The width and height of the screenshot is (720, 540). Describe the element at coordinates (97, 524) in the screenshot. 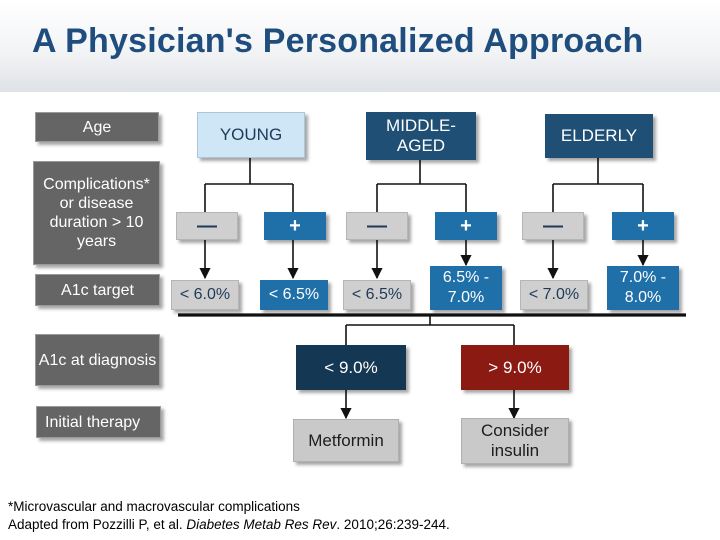

I see `citation-authors: Adapted from Pozzilli P, et al.` at that location.